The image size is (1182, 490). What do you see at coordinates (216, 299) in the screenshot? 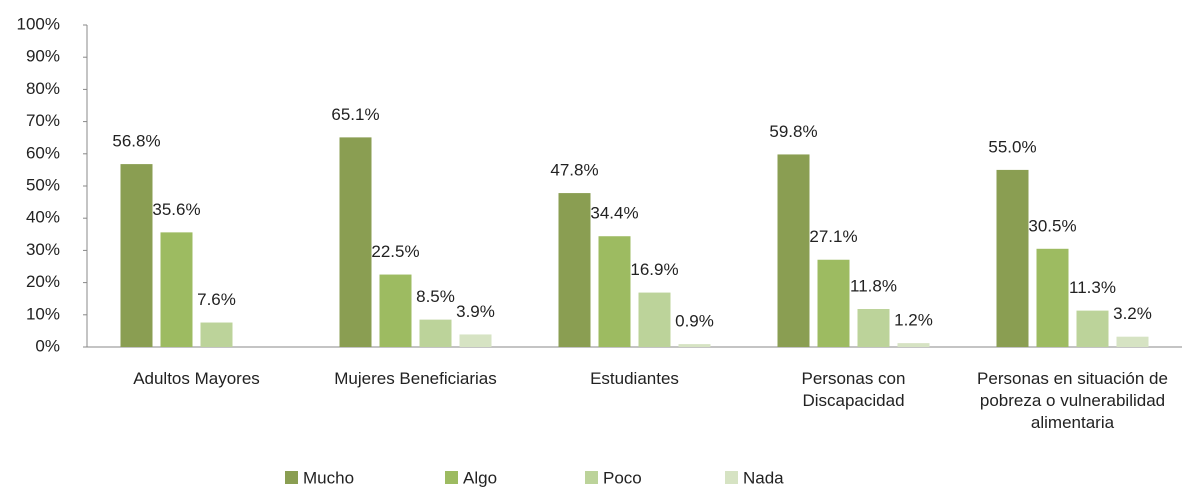
I see `value-label: 7.6%` at bounding box center [216, 299].